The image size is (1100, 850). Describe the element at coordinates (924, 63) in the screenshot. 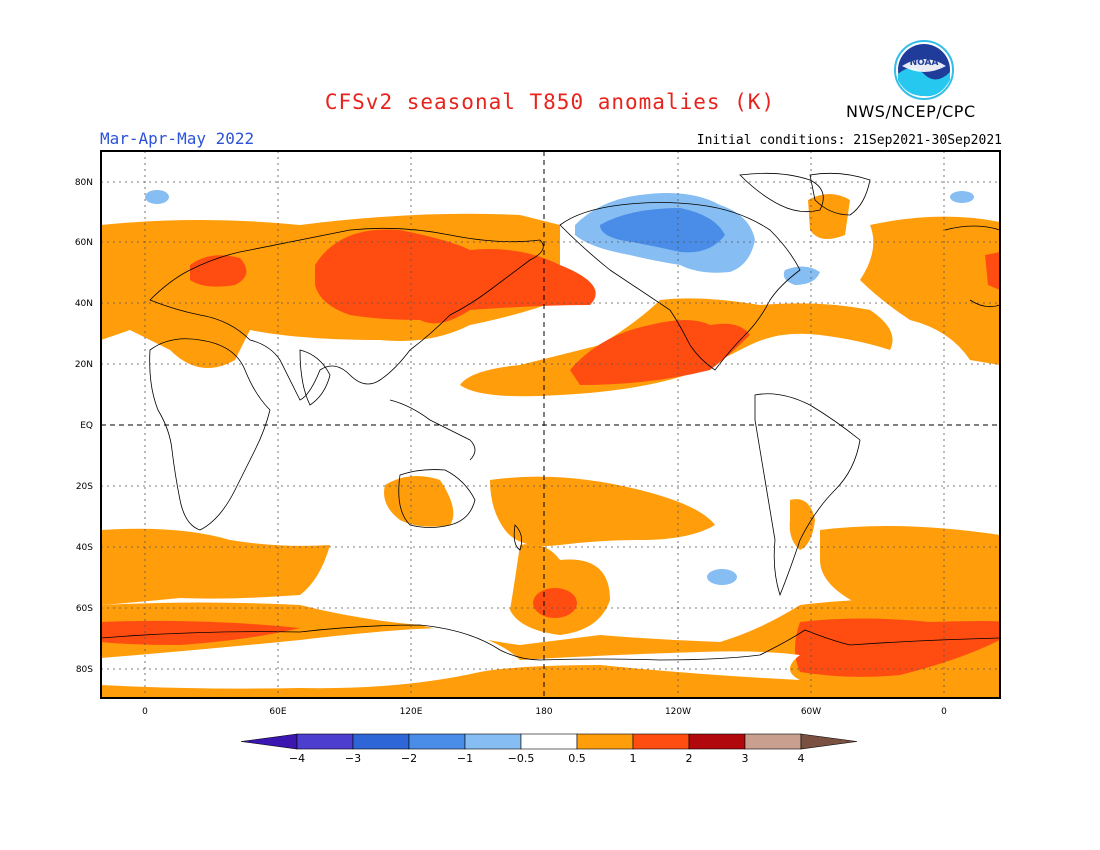

I see `svg-text: NOAA` at that location.